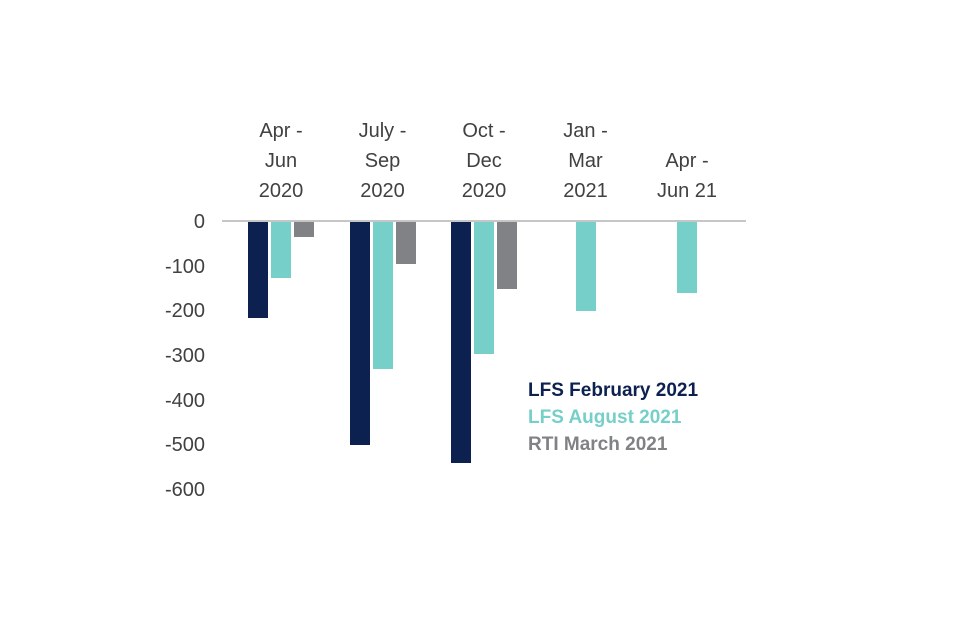  I want to click on legend-item-rti-march-2021: RTI March 2021, so click(598, 444).